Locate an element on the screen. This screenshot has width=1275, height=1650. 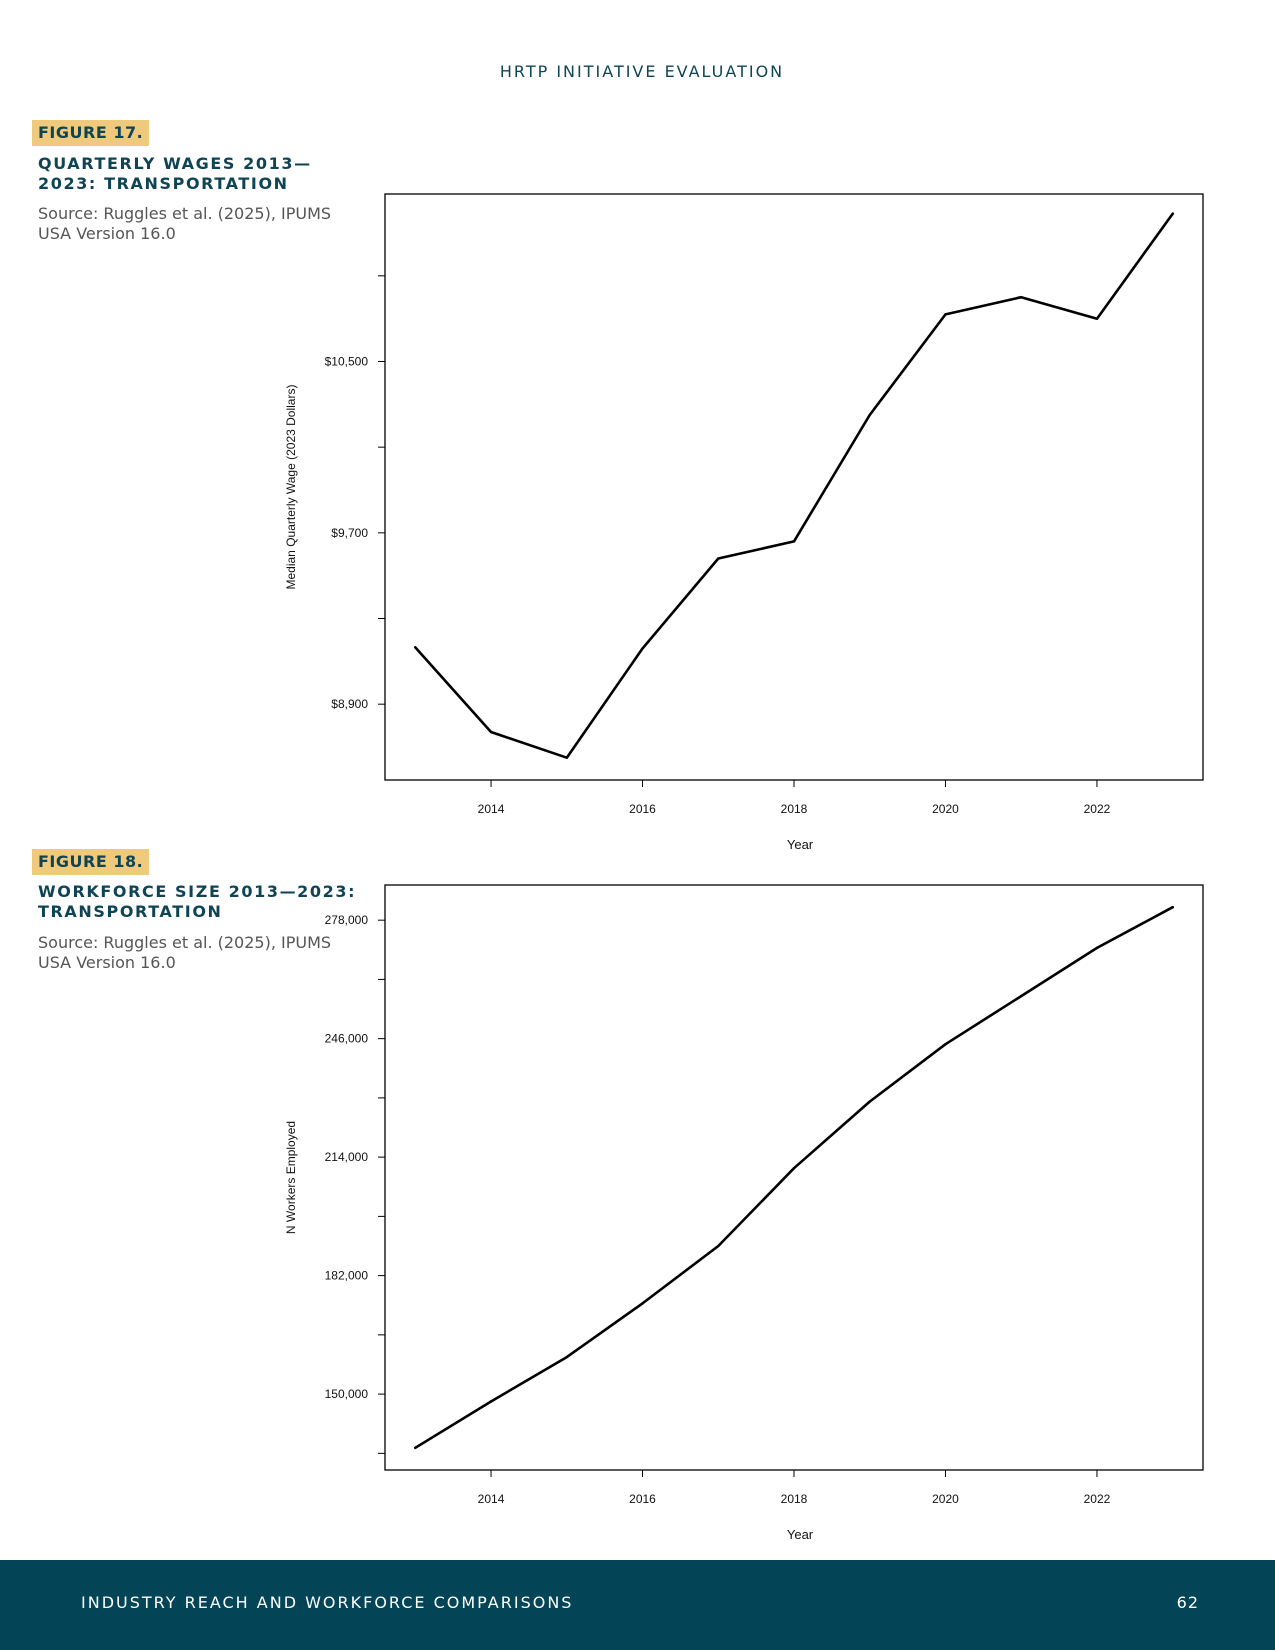
page-number: 62 is located at coordinates (1187, 1602).